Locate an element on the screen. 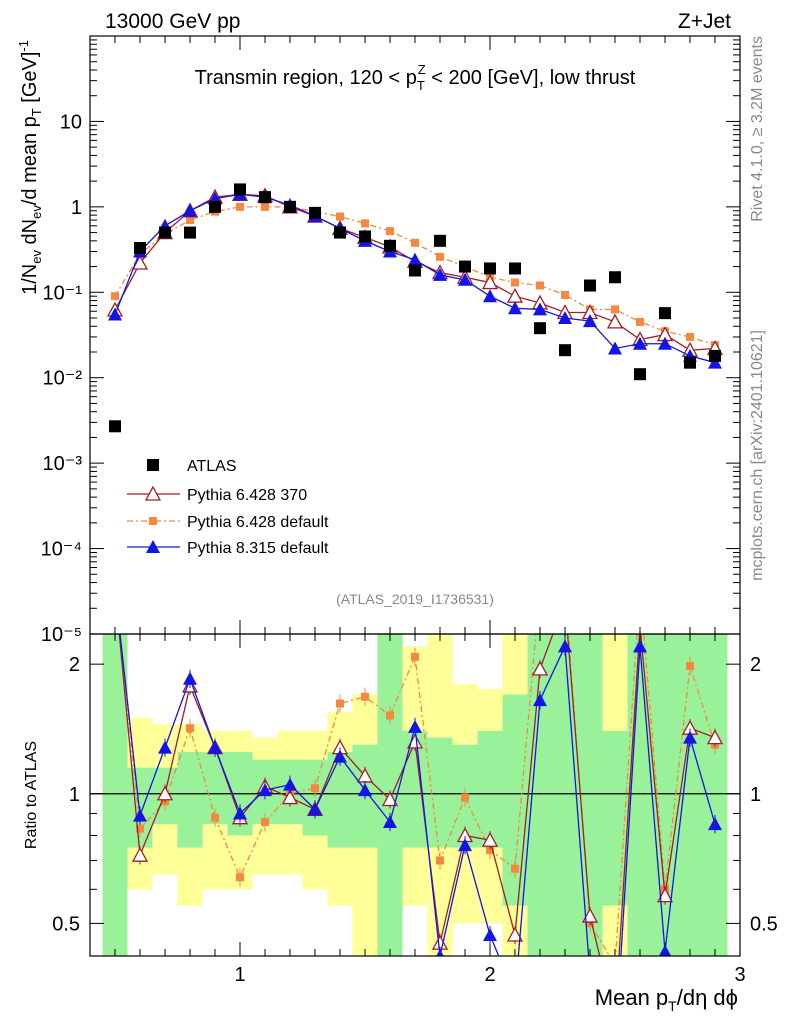 The width and height of the screenshot is (786, 1024). rivet-label: Rivet 4.1.0, ≥ 3.2M events is located at coordinates (757, 129).